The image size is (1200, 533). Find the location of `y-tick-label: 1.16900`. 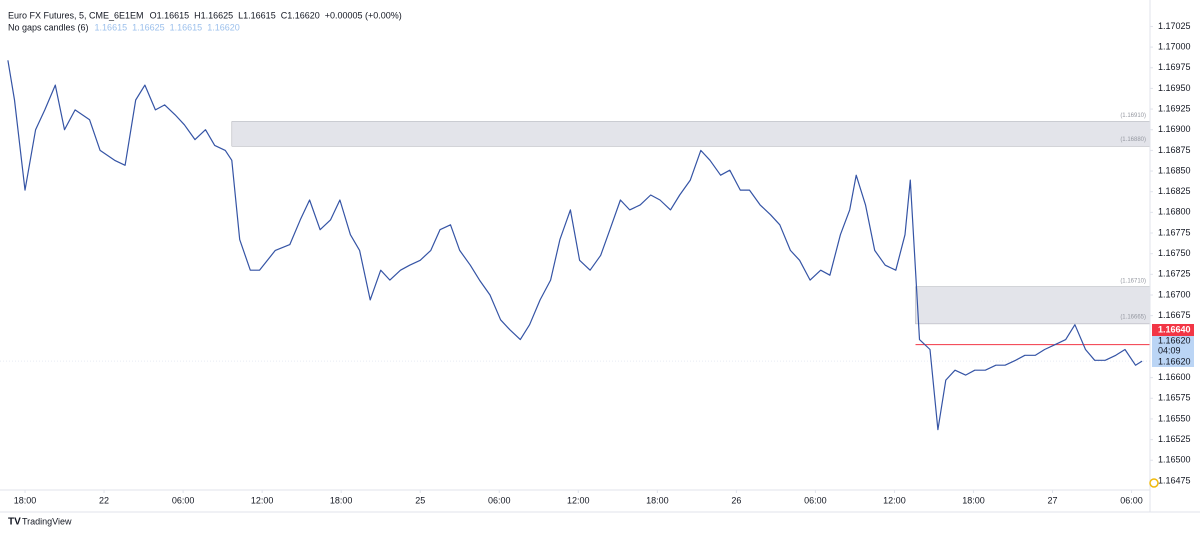

y-tick-label: 1.16900 is located at coordinates (1174, 129).